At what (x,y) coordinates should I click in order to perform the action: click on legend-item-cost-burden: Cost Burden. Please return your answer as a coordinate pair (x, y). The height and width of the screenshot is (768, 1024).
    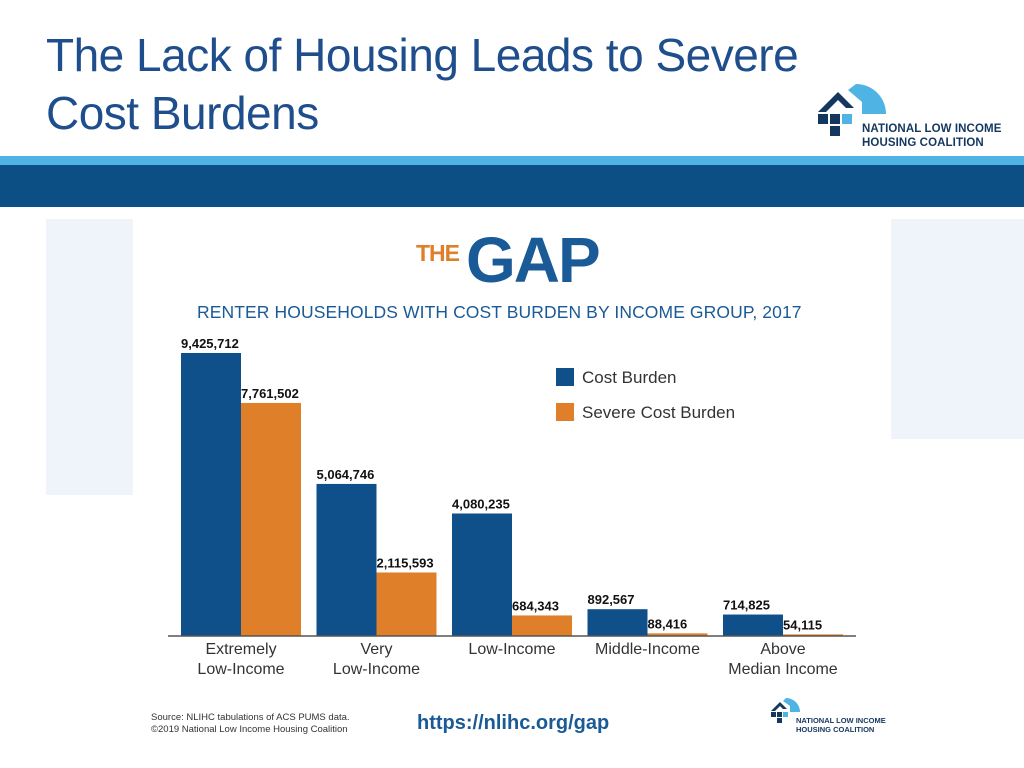
    Looking at the image, I should click on (616, 378).